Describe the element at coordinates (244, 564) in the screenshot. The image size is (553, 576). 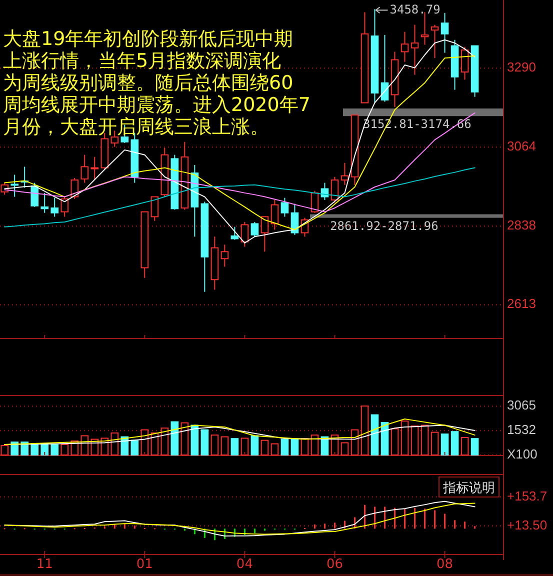
I see `x-tick-label: 04` at that location.